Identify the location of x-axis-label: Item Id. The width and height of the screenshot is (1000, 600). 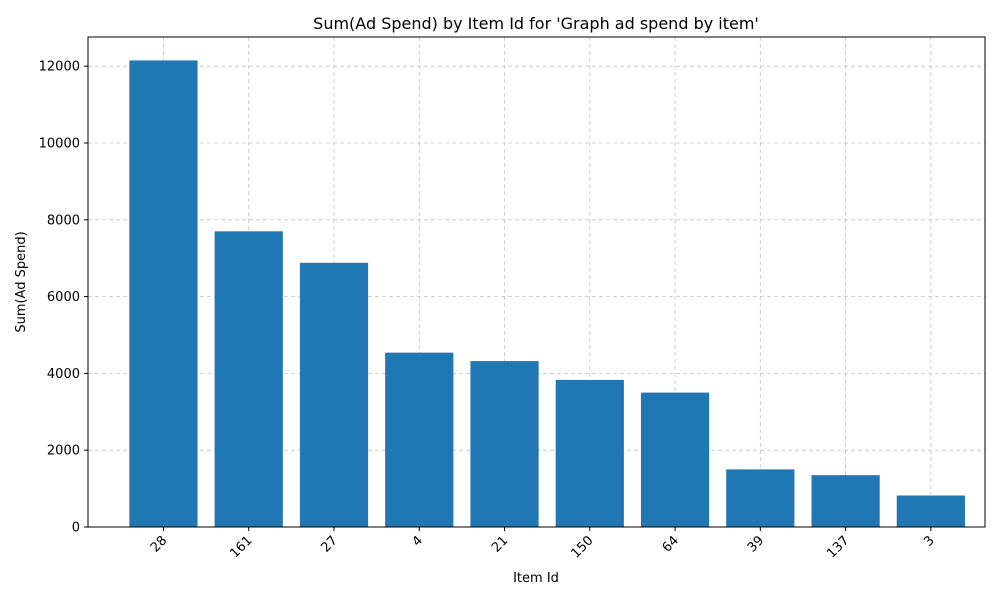
(536, 578).